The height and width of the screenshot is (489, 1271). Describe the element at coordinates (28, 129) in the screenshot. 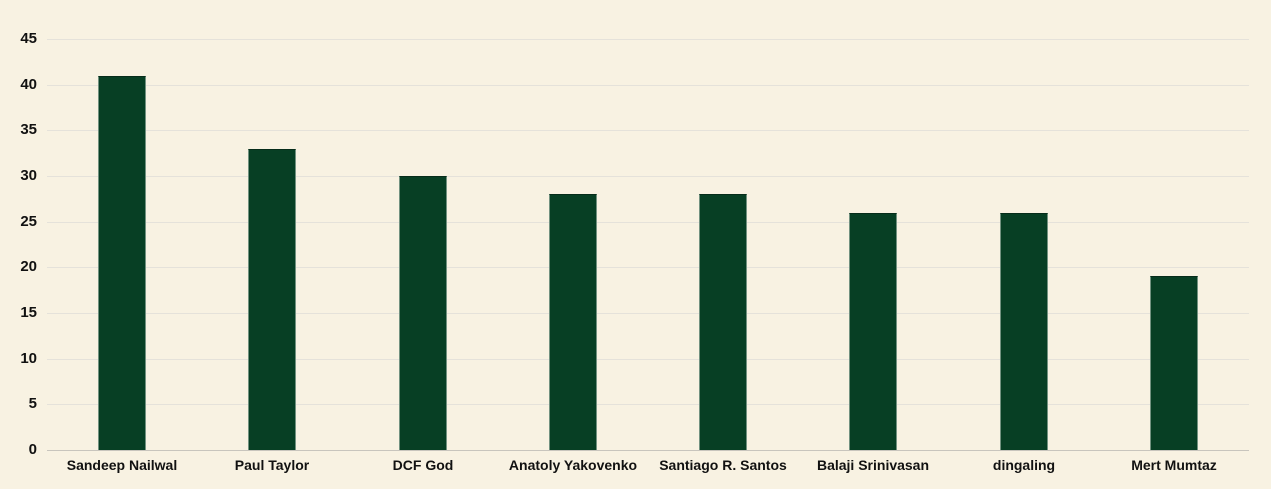

I see `y-axis-tick-label: 35` at that location.